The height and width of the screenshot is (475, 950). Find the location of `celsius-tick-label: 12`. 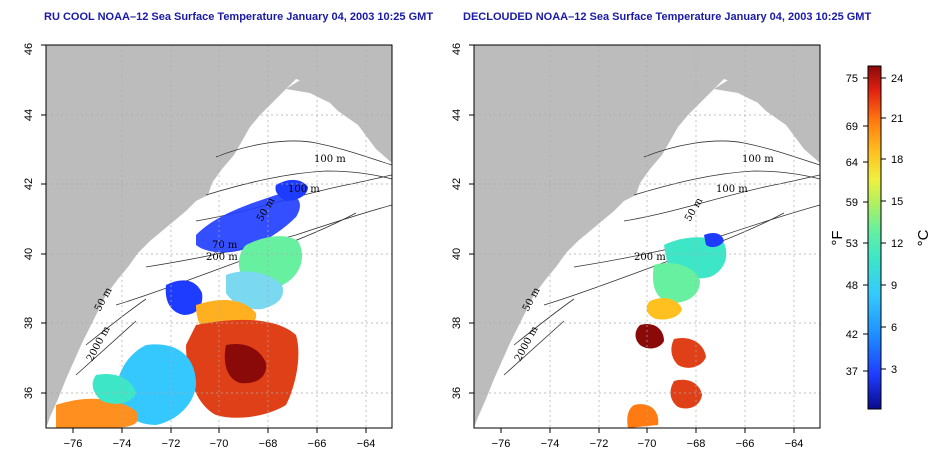

celsius-tick-label: 12 is located at coordinates (897, 244).